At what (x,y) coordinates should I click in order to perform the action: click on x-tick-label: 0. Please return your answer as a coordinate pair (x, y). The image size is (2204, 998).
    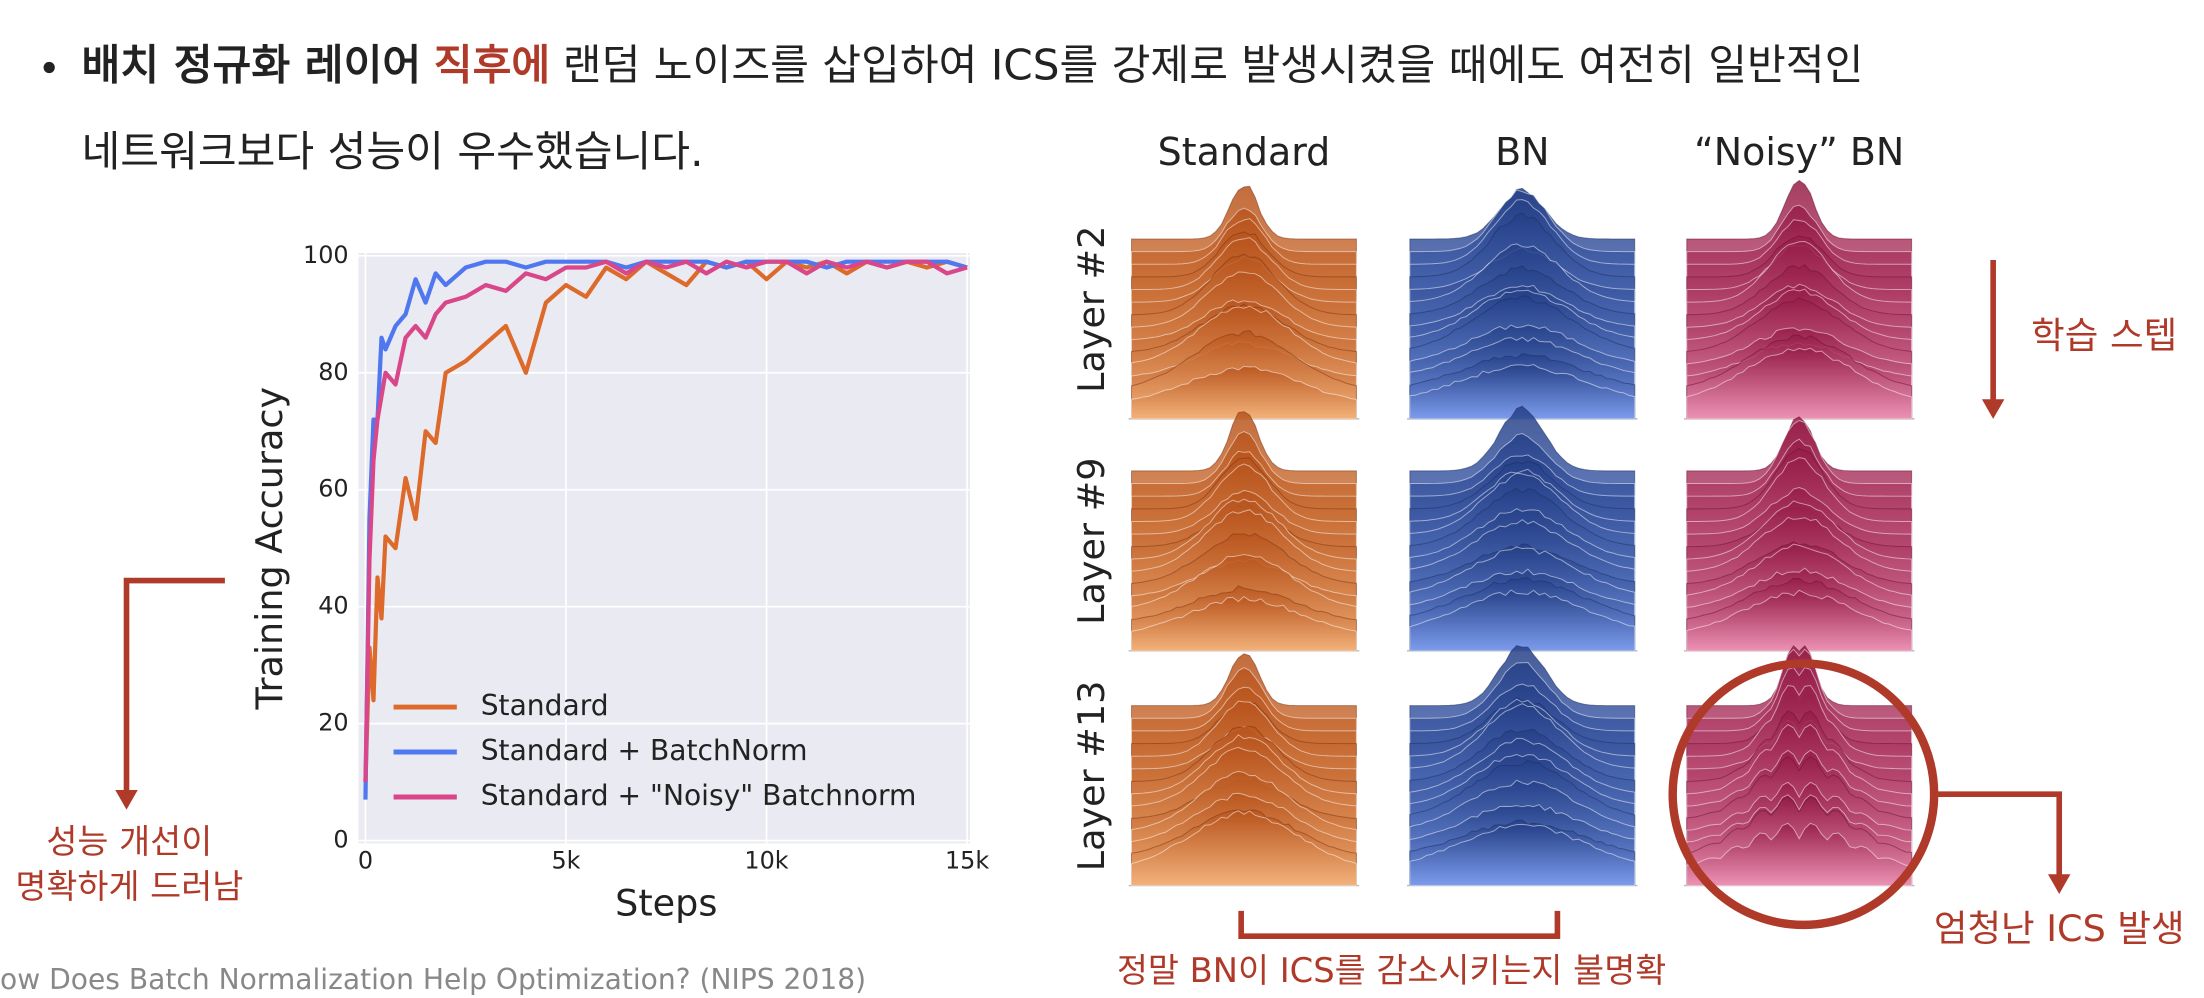
    Looking at the image, I should click on (365, 861).